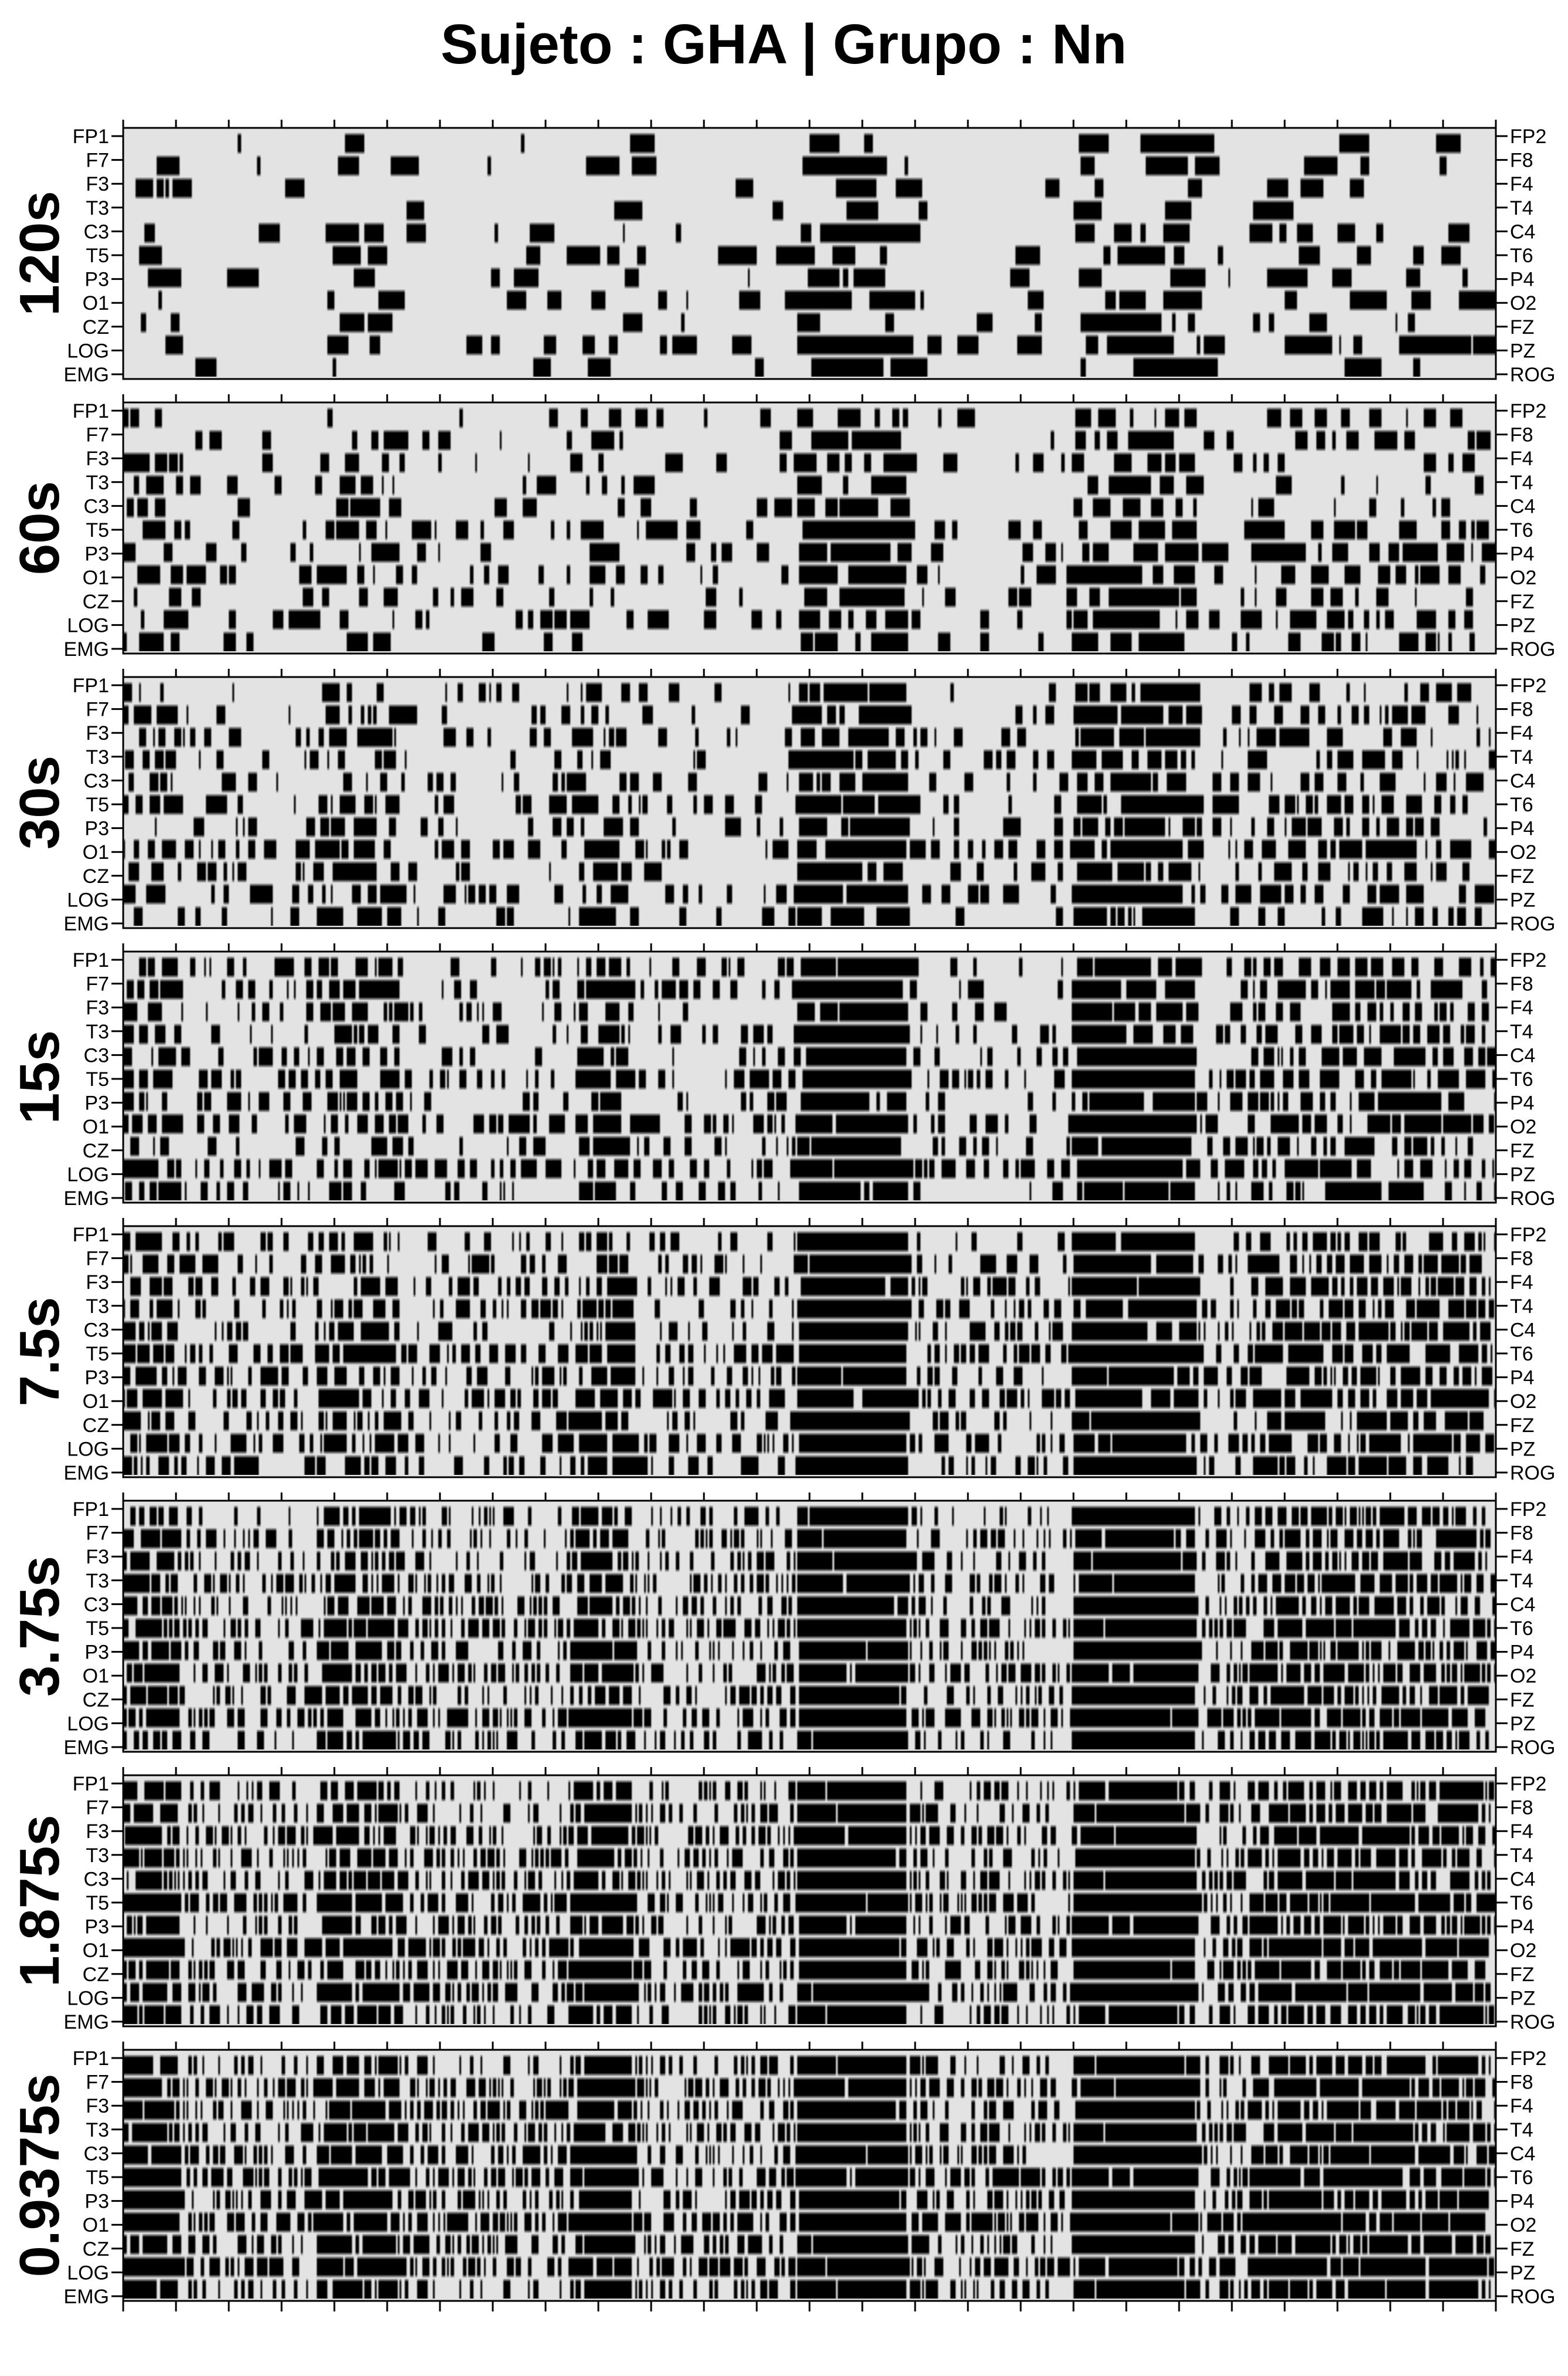 The height and width of the screenshot is (2376, 1568). I want to click on window-label: 1.875s, so click(39, 1901).